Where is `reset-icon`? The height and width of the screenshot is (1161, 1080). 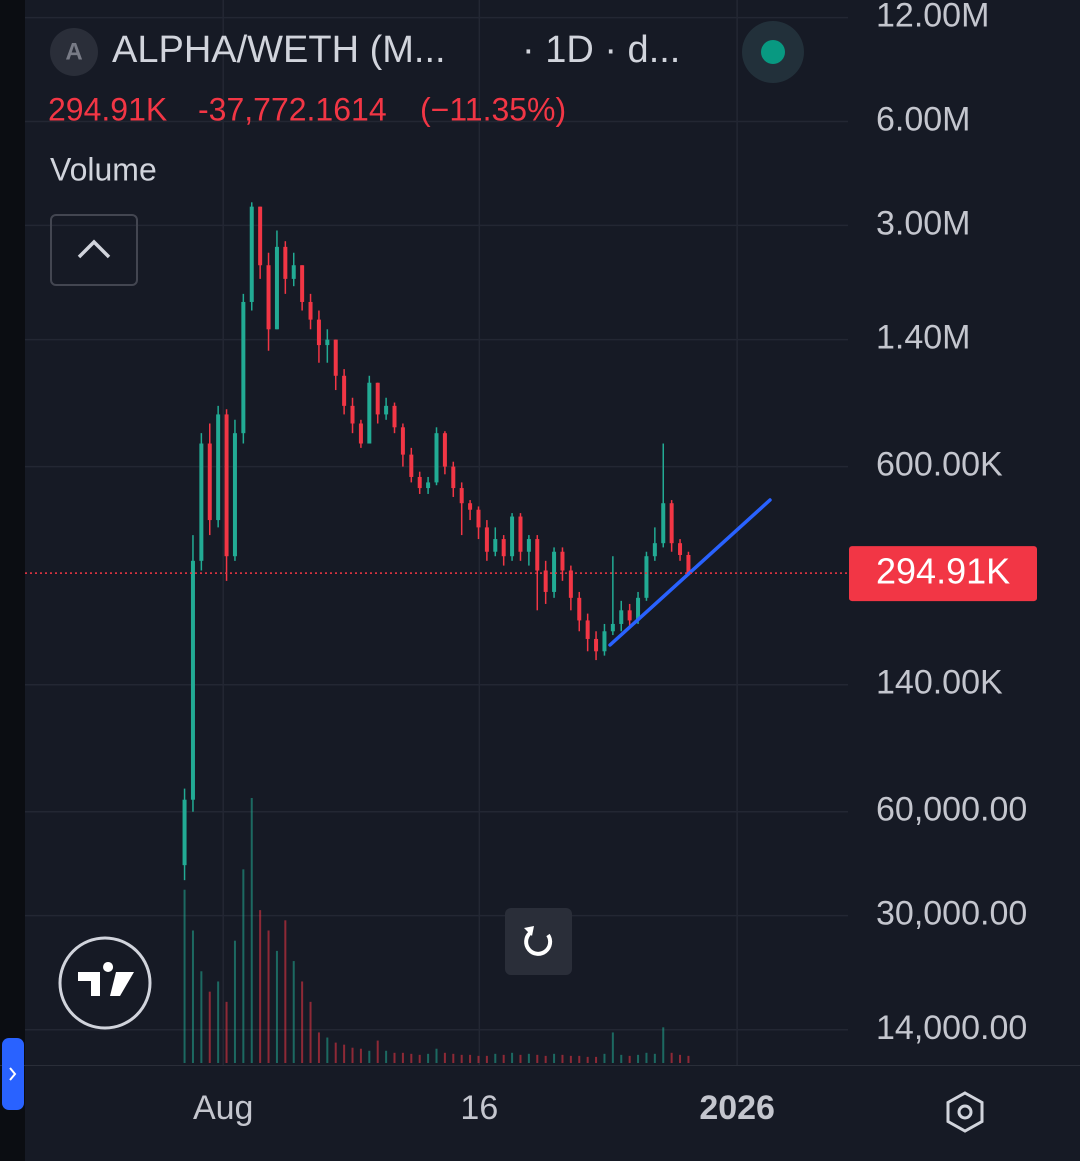 reset-icon is located at coordinates (538, 943).